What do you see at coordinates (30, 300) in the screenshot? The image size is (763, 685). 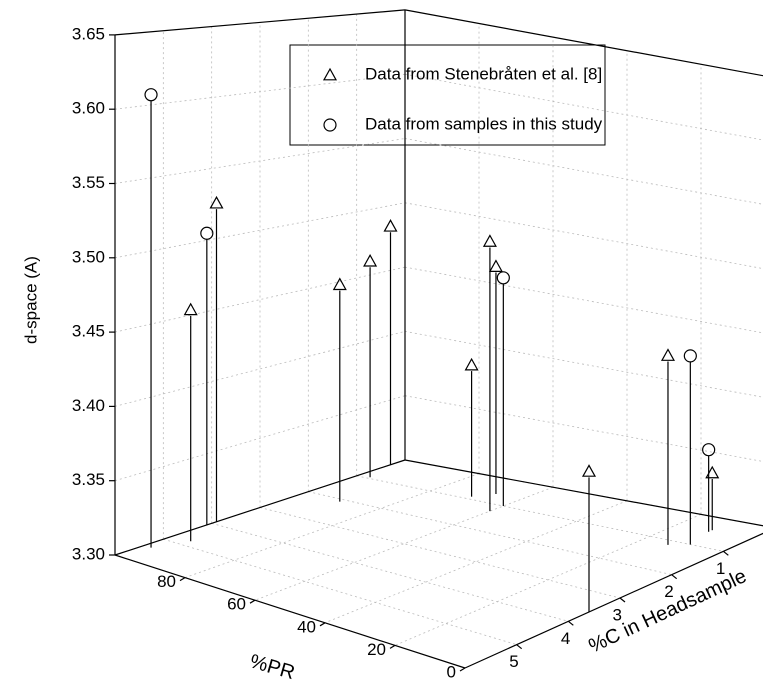 I see `z-axis-title: d-space (A)` at bounding box center [30, 300].